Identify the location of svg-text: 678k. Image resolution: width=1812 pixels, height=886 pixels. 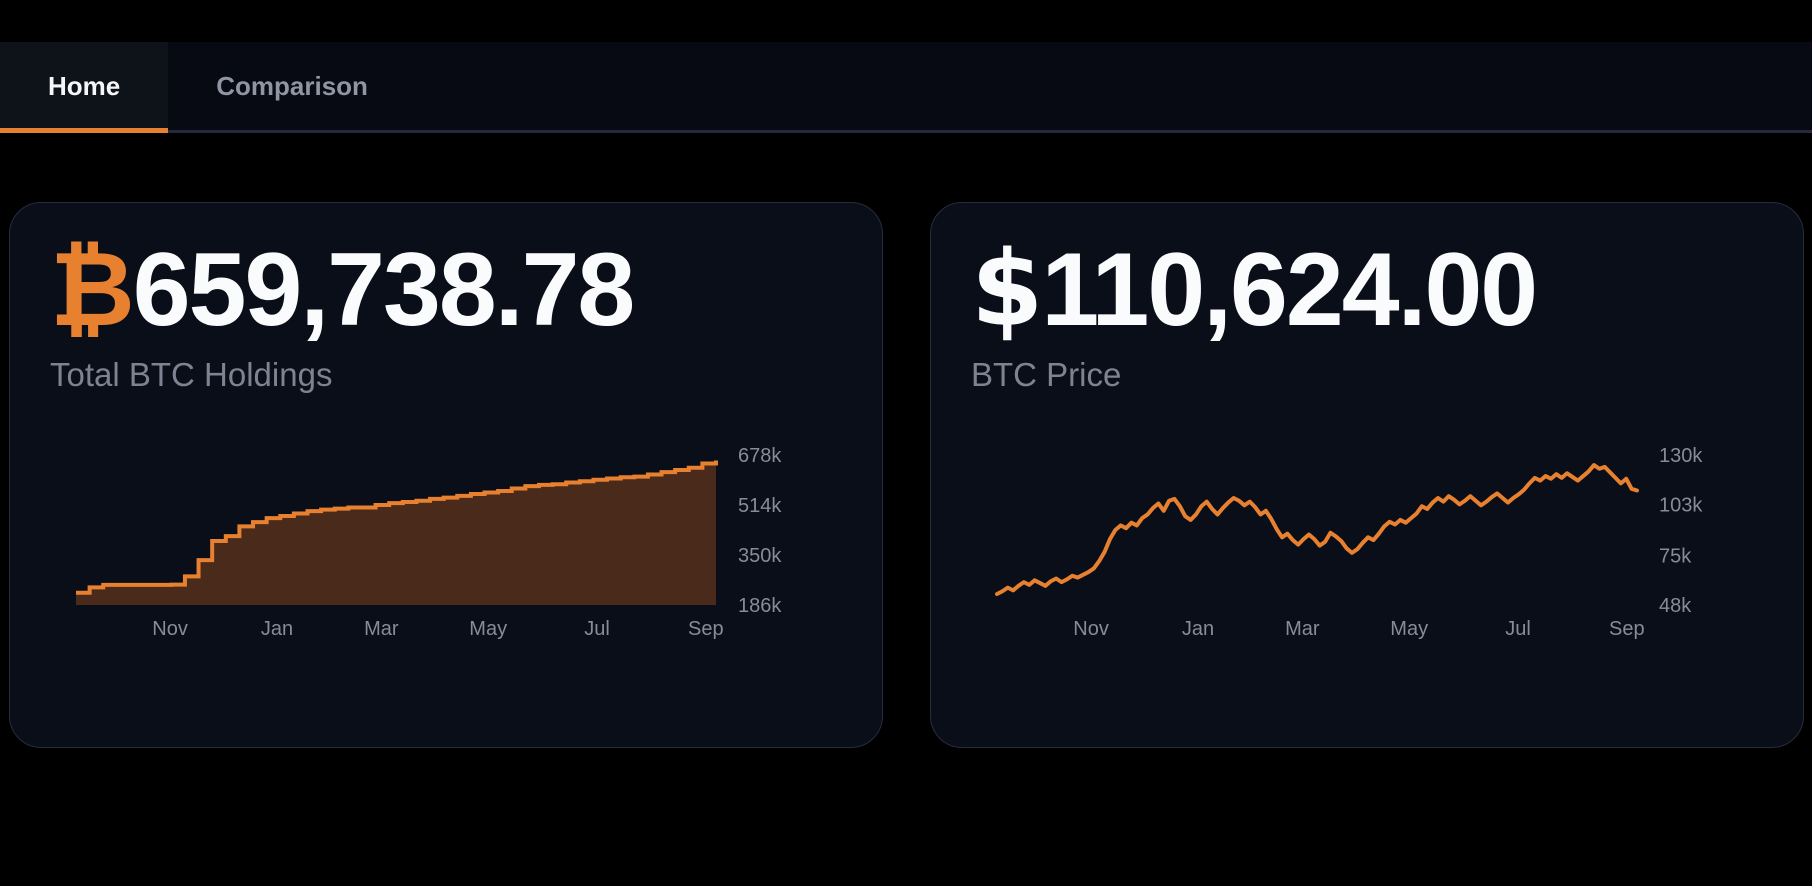
(760, 456).